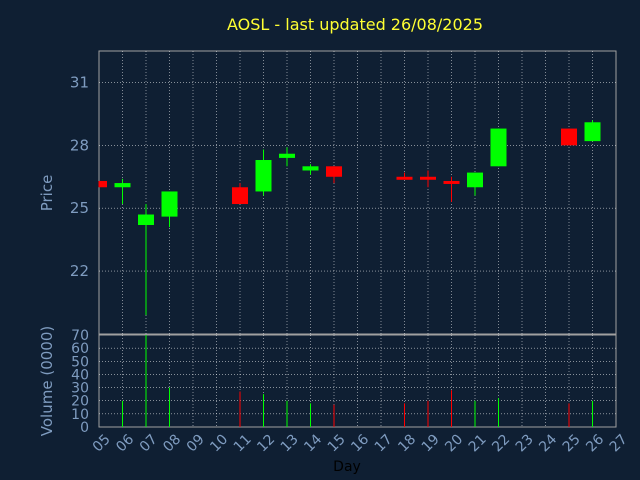 The width and height of the screenshot is (640, 480). I want to click on price-tick-label: 22, so click(79, 271).